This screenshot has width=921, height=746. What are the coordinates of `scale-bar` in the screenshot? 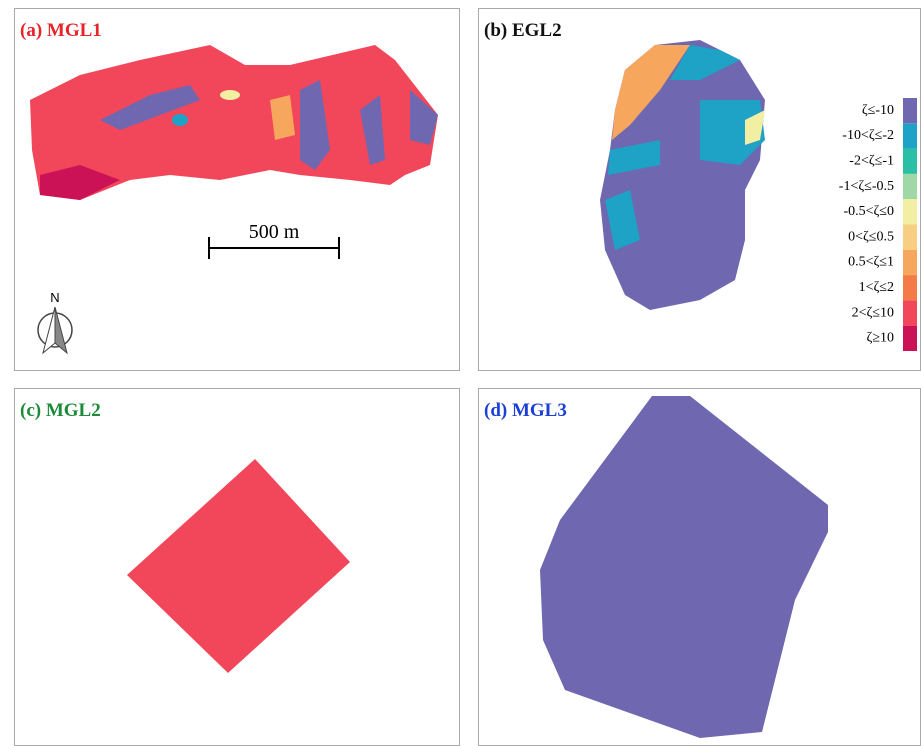 It's located at (274, 248).